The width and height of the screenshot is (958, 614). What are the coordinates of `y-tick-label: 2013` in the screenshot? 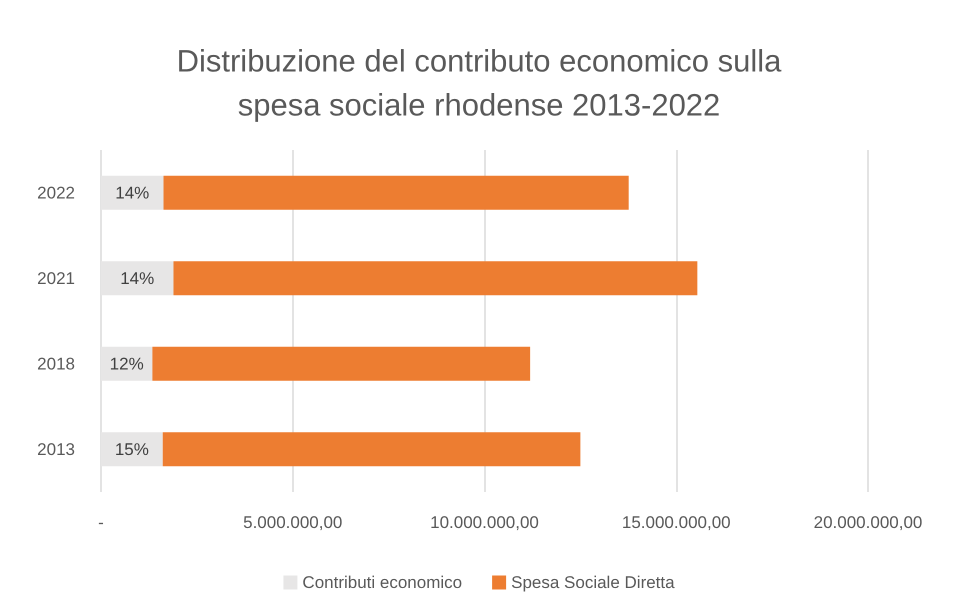 It's located at (56, 449).